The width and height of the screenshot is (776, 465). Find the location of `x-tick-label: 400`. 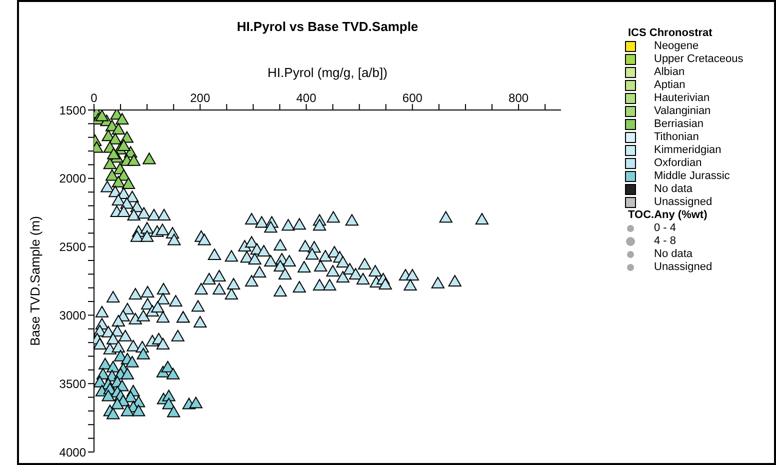

x-tick-label: 400 is located at coordinates (306, 98).